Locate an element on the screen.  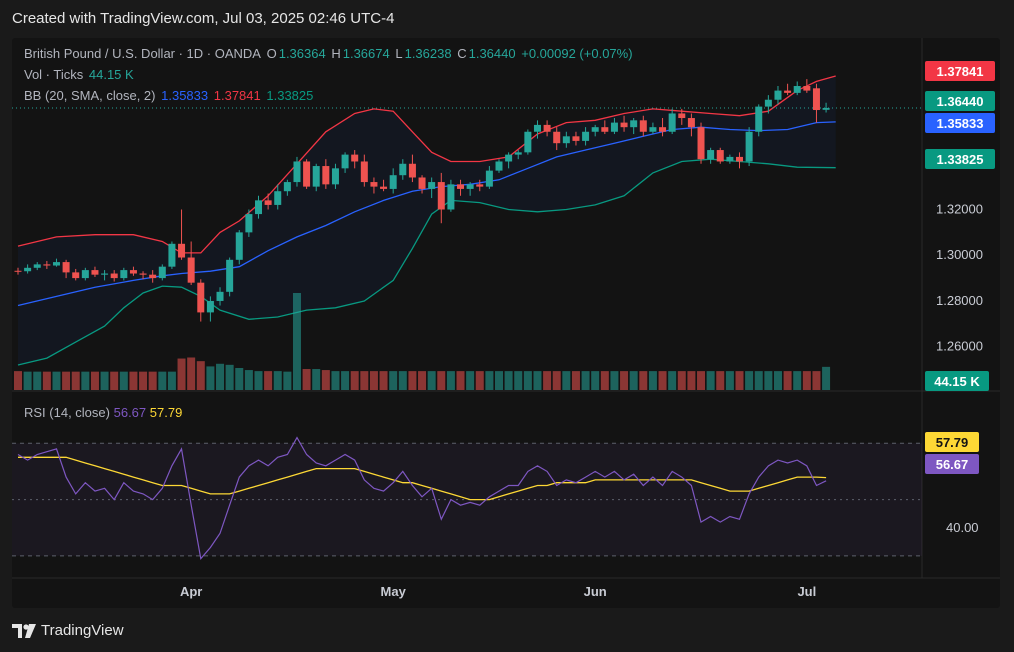
legend-bb-label: BB (20, SMA, close, 2) is located at coordinates (90, 95).